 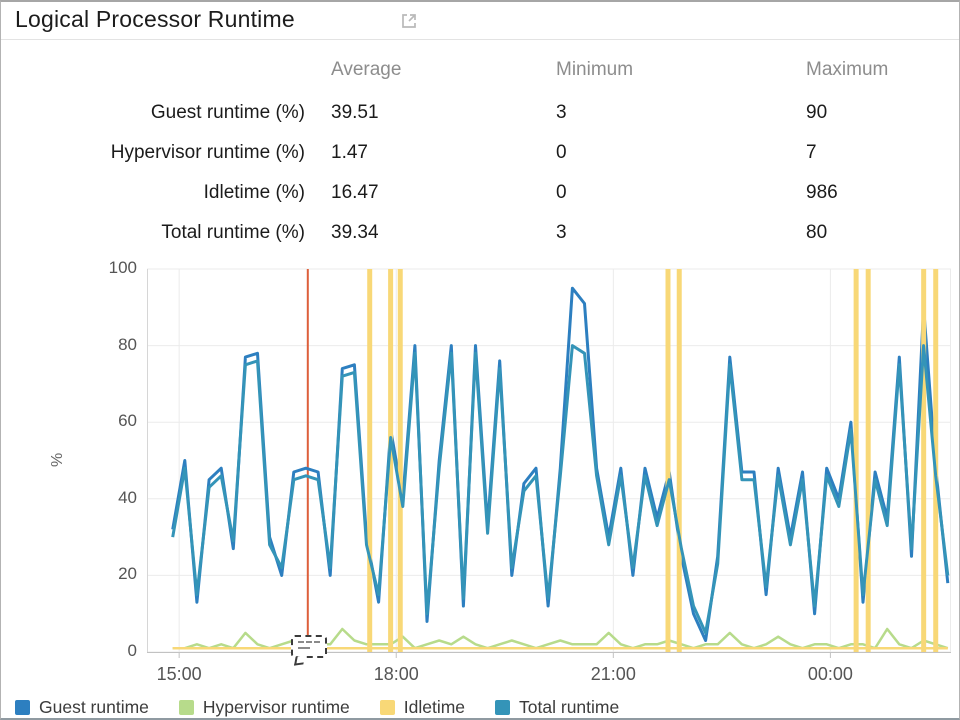 What do you see at coordinates (409, 21) in the screenshot?
I see `popout-icon` at bounding box center [409, 21].